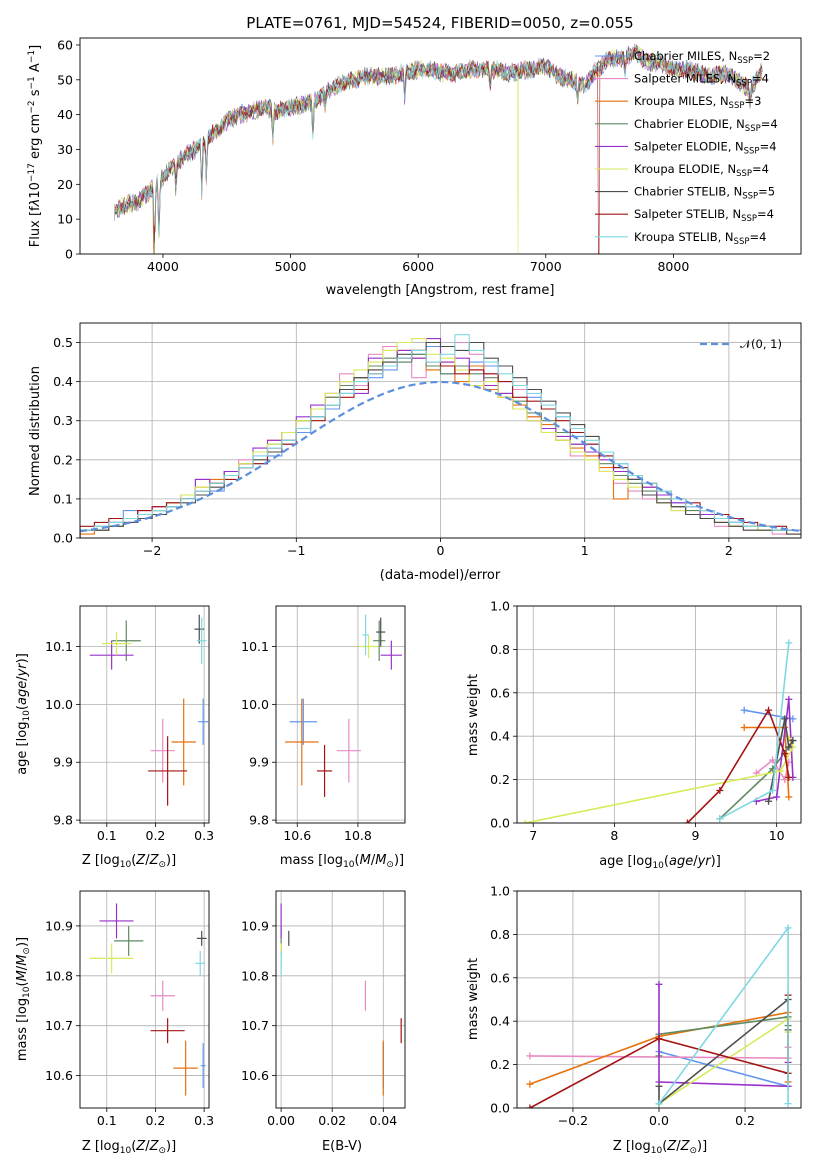  I want to click on y-tick-label: 0.3, so click(63, 420).